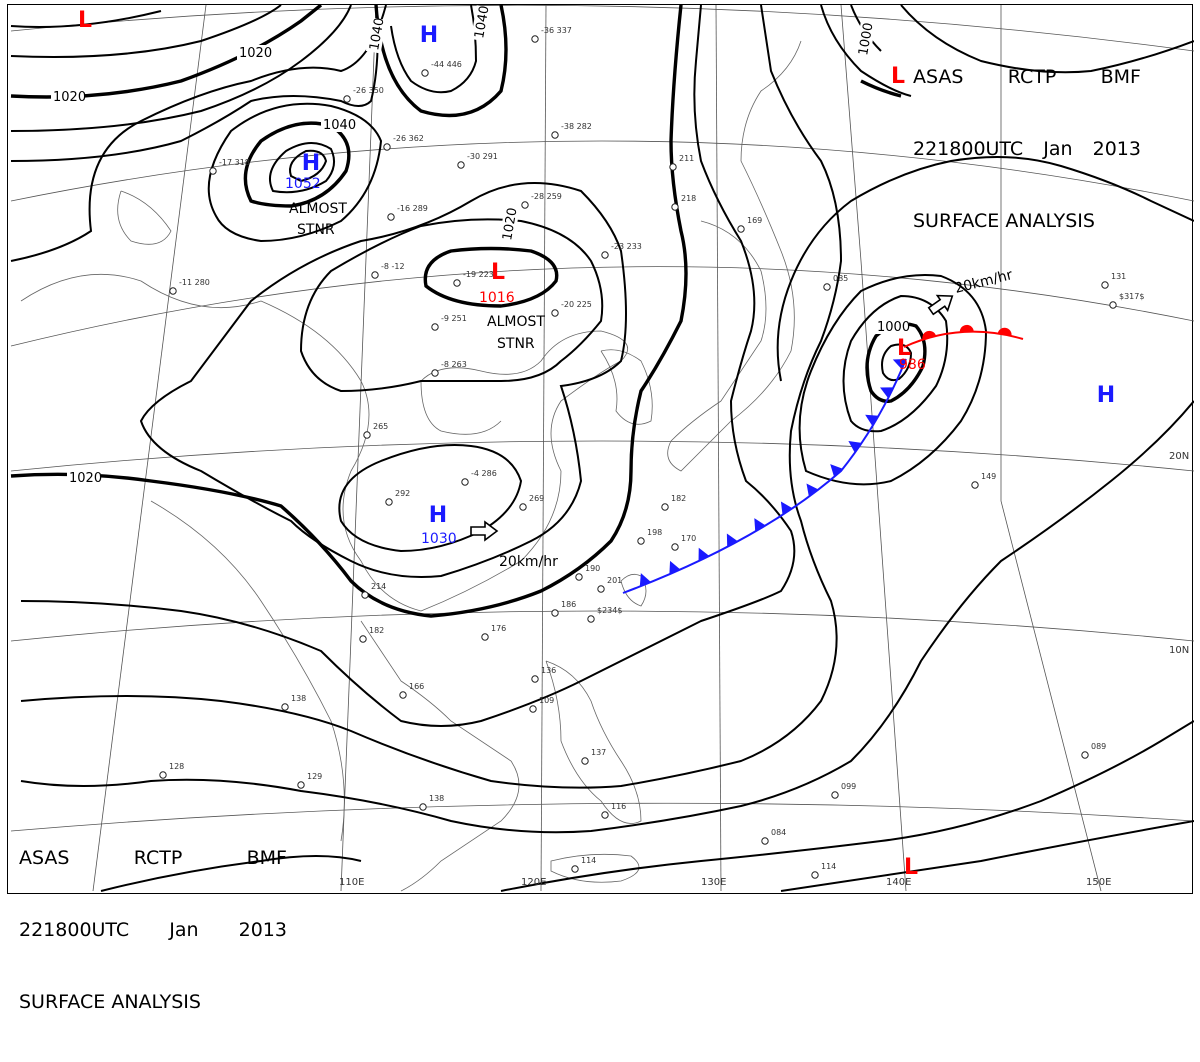 The image size is (1200, 1062). What do you see at coordinates (683, 542) in the screenshot?
I see `station-plot: 170` at bounding box center [683, 542].